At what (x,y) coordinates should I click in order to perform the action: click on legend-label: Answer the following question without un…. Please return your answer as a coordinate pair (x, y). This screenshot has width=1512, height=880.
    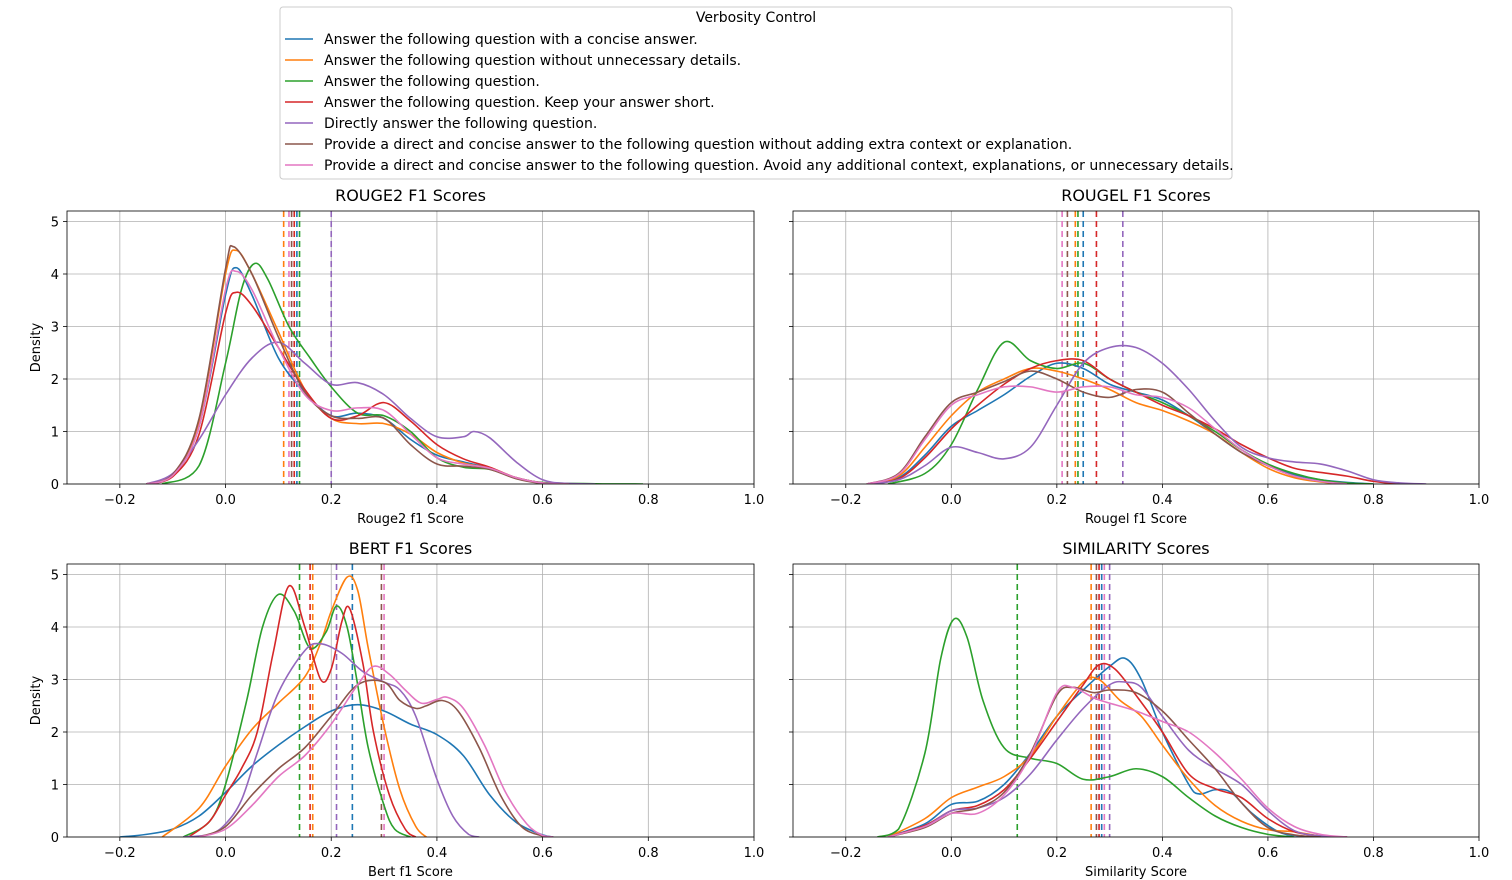
    Looking at the image, I should click on (532, 61).